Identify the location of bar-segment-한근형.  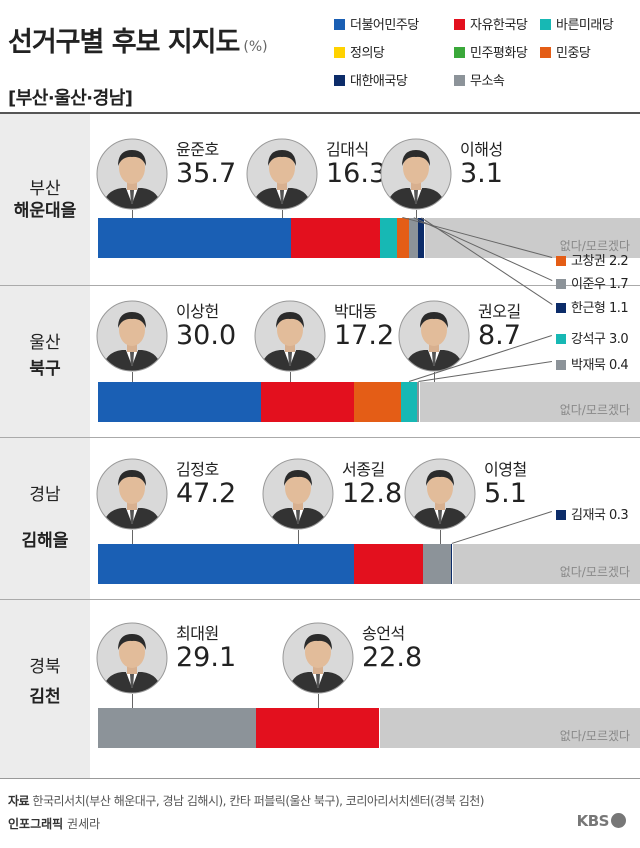
(420, 238).